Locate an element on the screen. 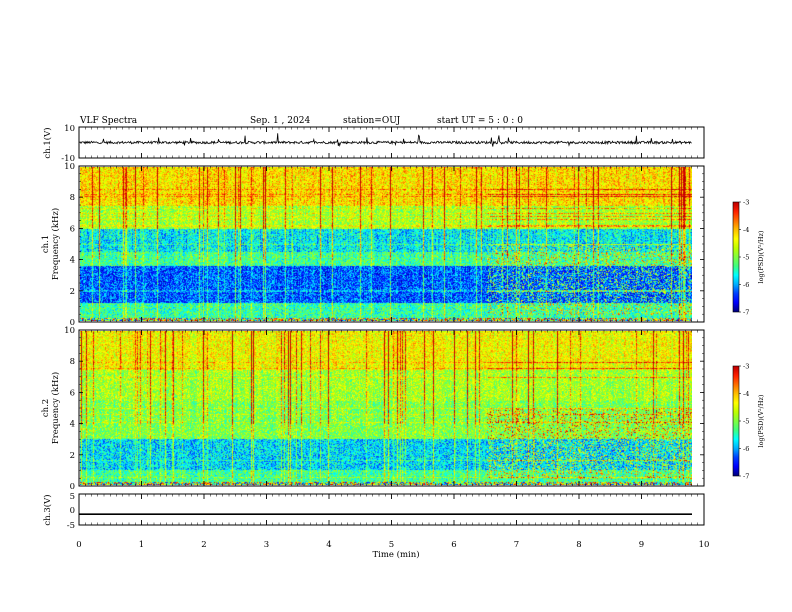  ch1-colorbar-image is located at coordinates (736, 257).